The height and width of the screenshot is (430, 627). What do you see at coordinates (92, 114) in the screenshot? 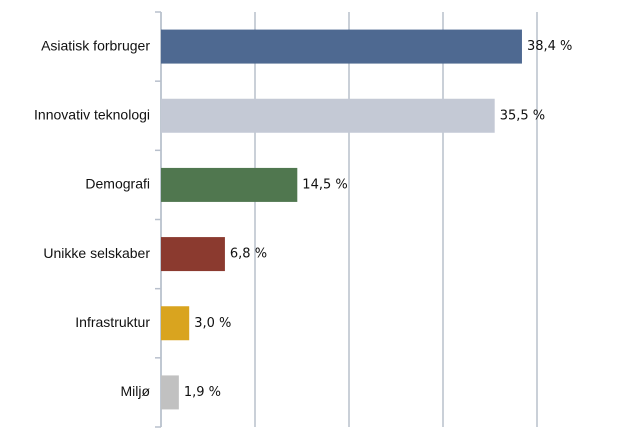
I see `category-label: Innovativ teknologi` at bounding box center [92, 114].